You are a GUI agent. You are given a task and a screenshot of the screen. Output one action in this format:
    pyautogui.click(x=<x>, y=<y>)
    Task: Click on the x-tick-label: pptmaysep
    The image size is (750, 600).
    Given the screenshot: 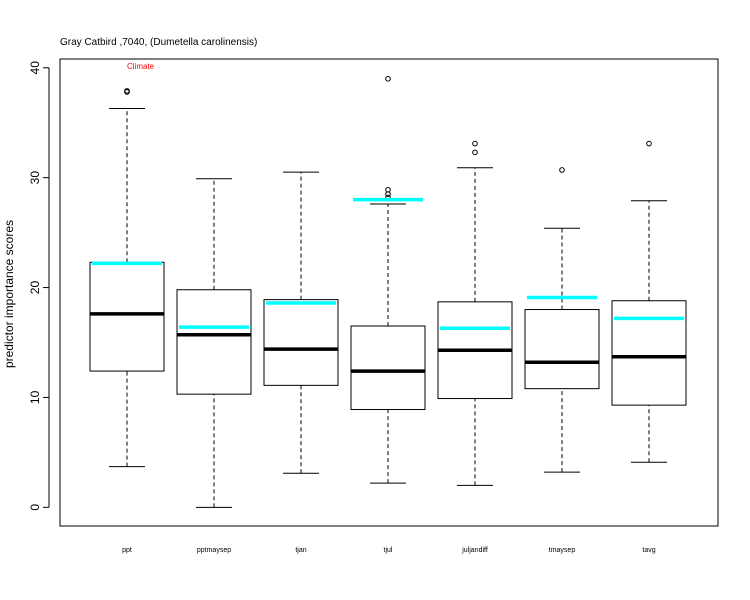 What is the action you would take?
    pyautogui.click(x=214, y=550)
    